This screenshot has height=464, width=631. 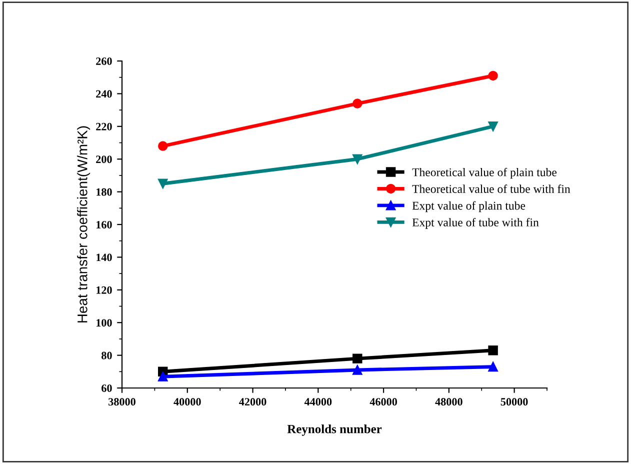 I want to click on y-tick-label: 220, so click(x=104, y=126).